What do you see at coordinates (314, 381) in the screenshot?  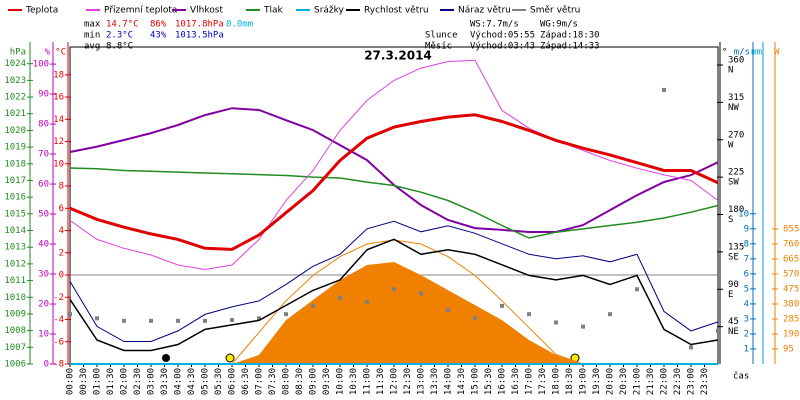 I see `x-tick-label: 09:00` at bounding box center [314, 381].